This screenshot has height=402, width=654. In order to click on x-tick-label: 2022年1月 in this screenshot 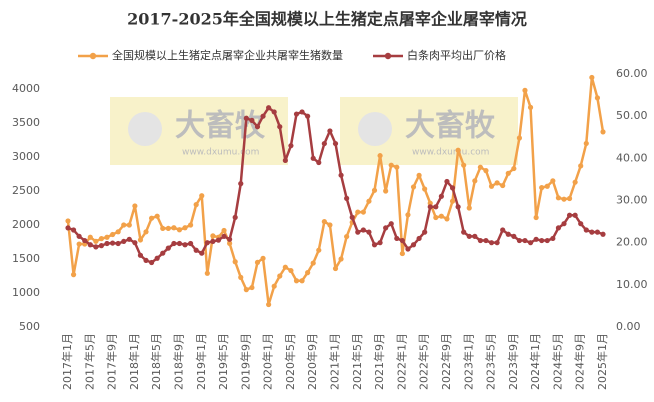, I will do `click(401, 361)`.